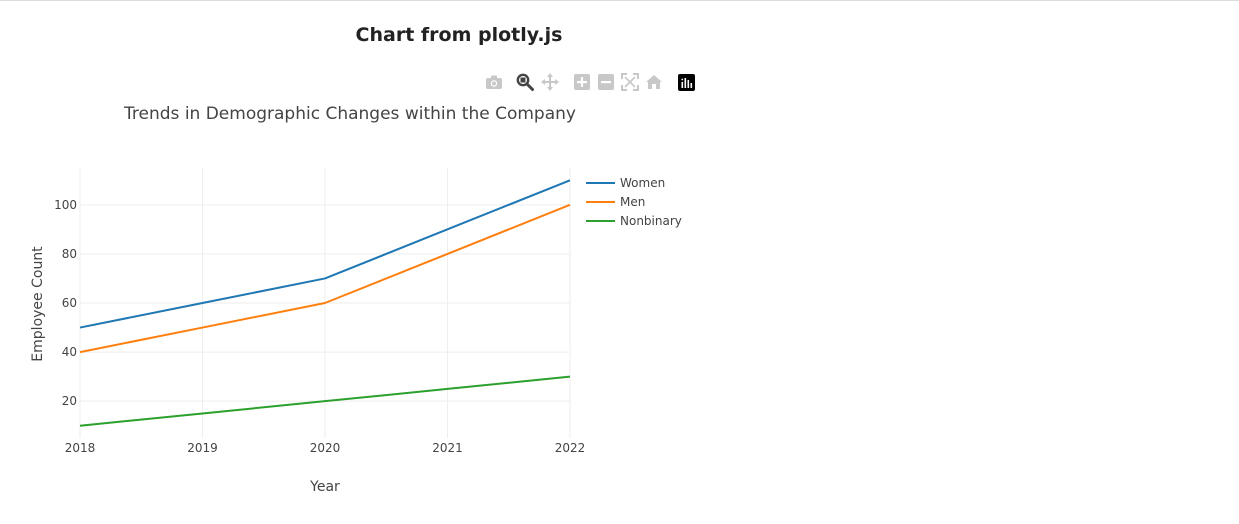 Image resolution: width=1239 pixels, height=524 pixels. I want to click on legend-label: Women, so click(642, 183).